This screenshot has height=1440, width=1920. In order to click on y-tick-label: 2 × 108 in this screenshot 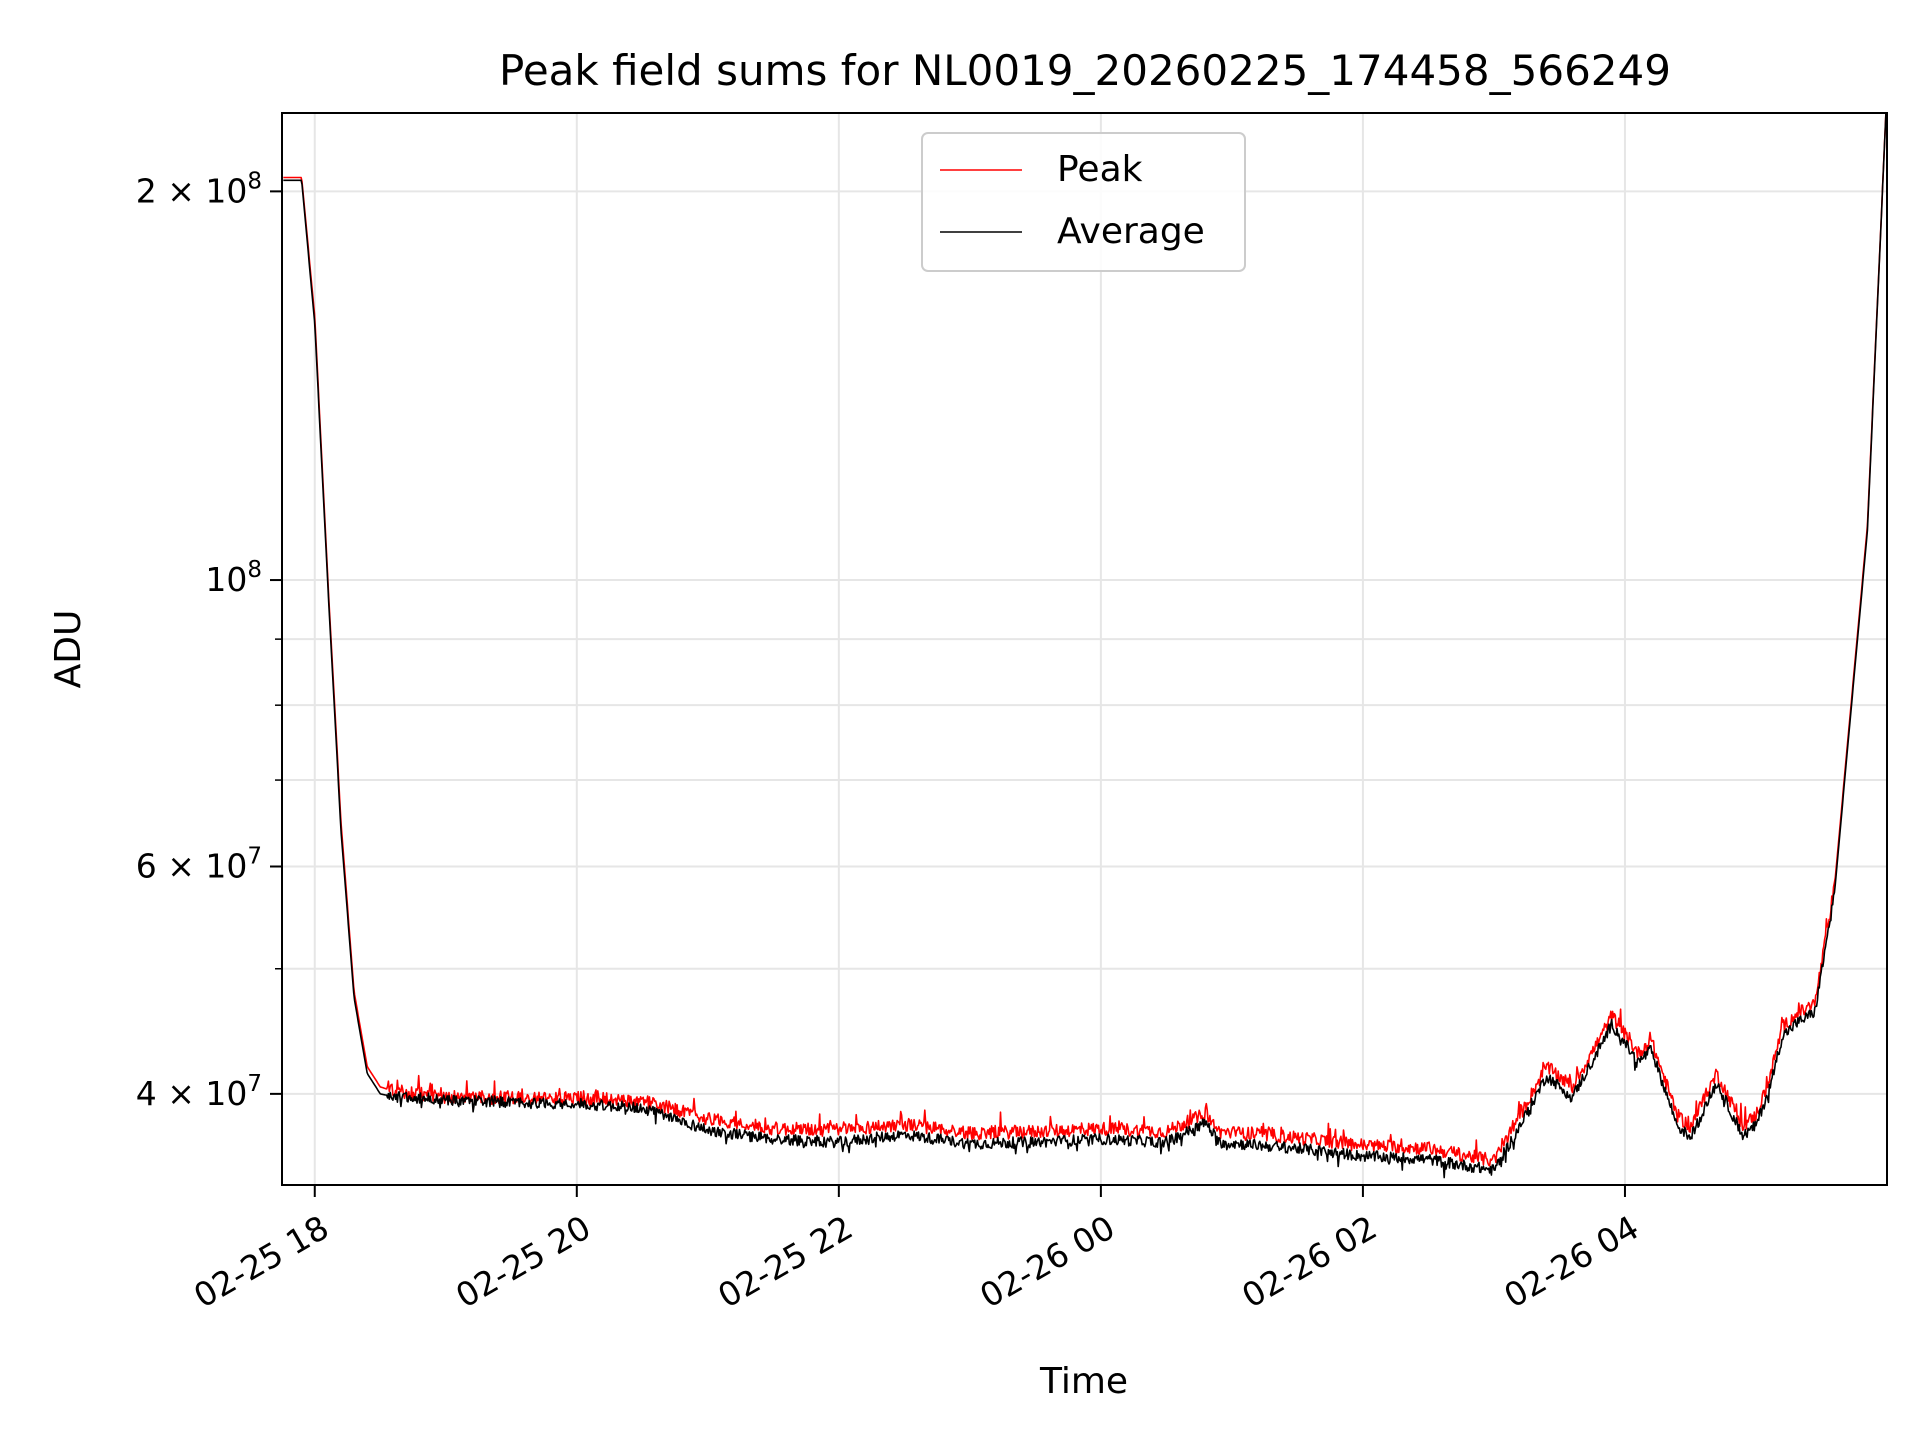, I will do `click(199, 189)`.